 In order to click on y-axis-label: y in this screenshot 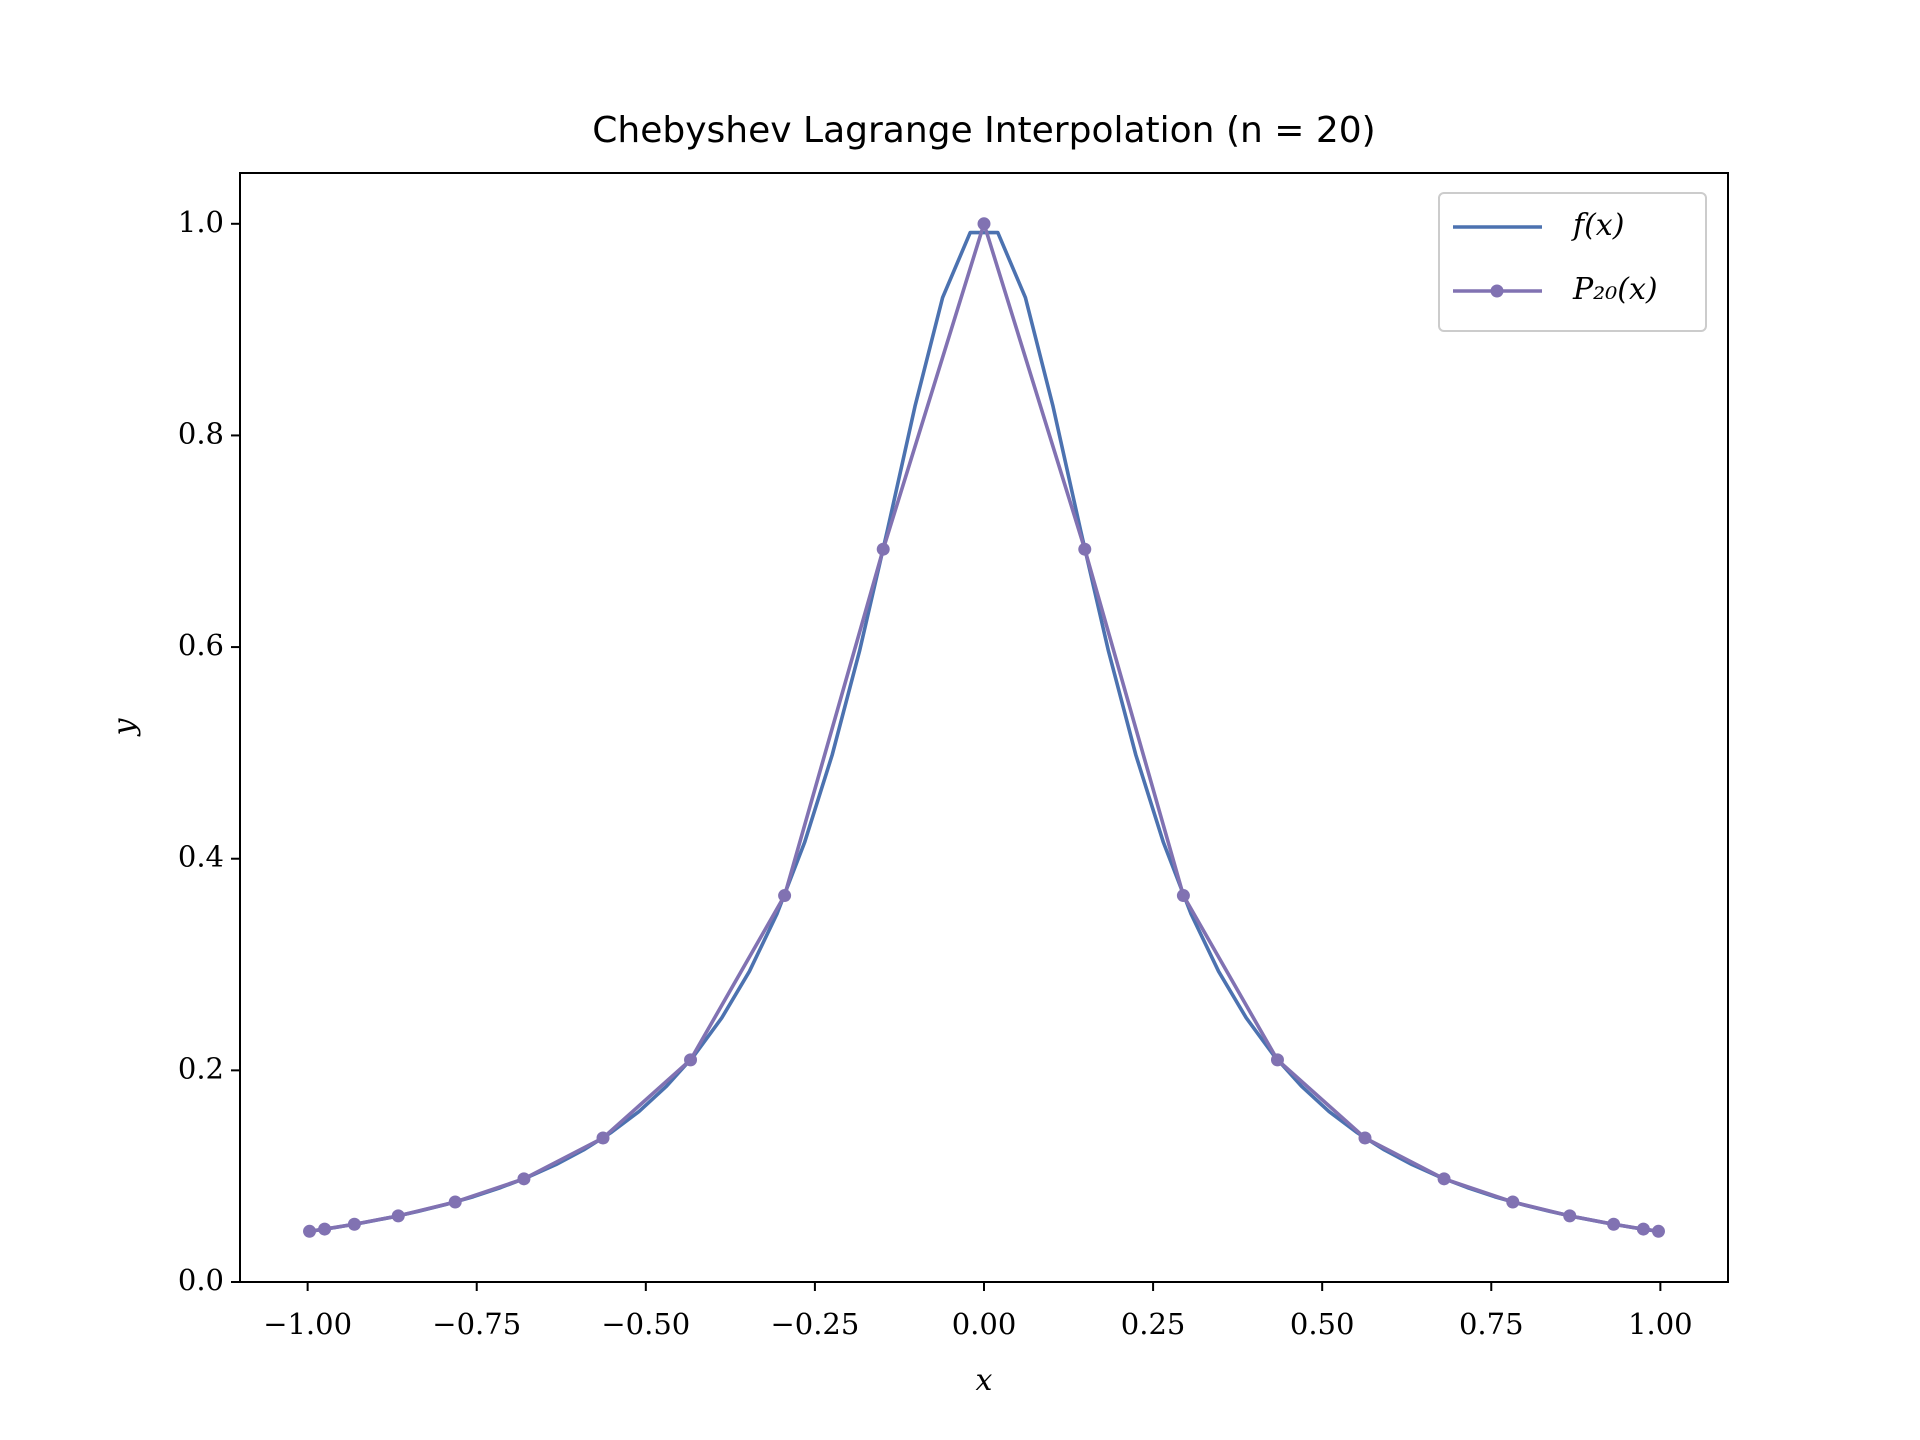, I will do `click(124, 727)`.